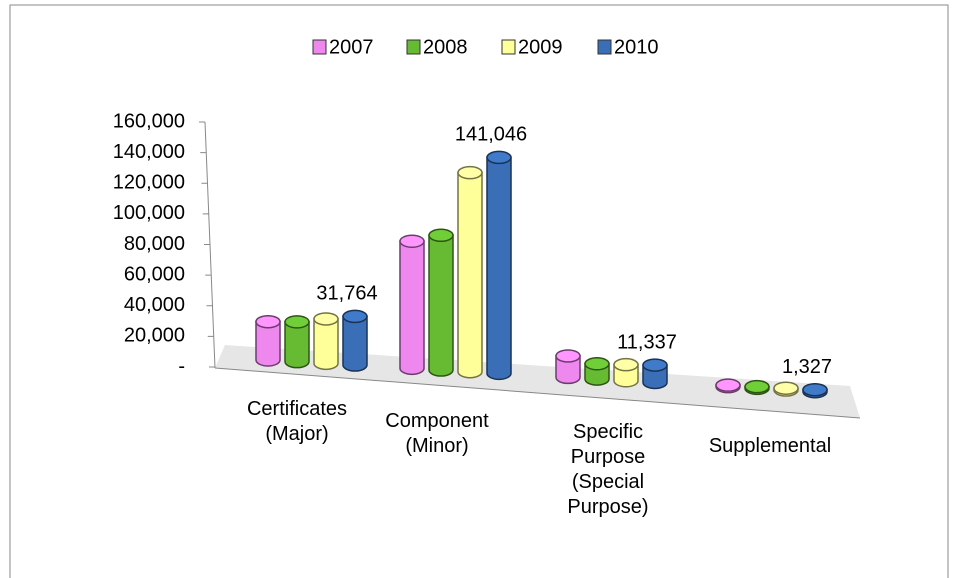  Describe the element at coordinates (210, 245) in the screenshot. I see `y-axis` at that location.